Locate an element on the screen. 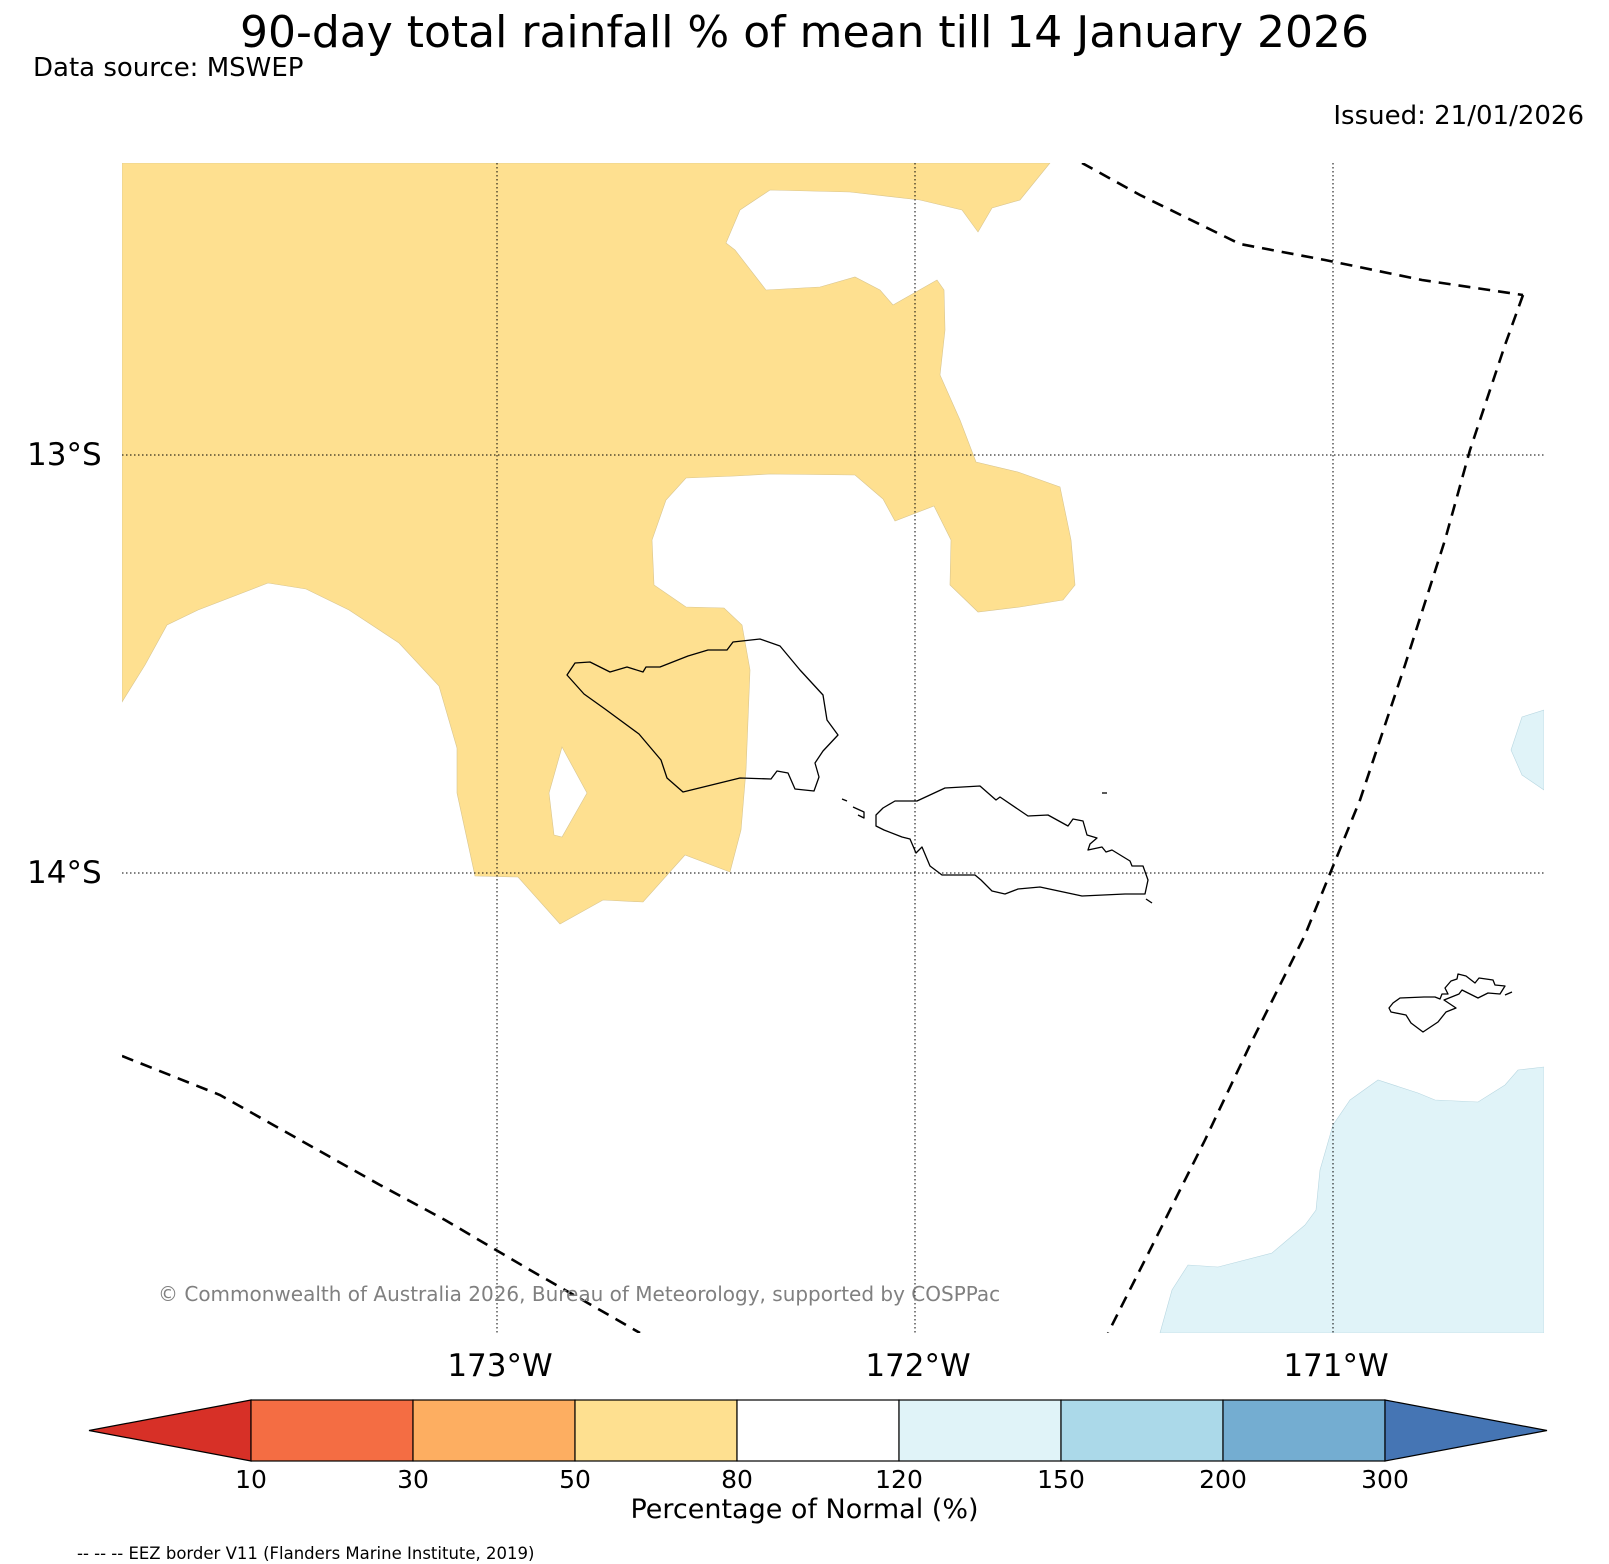  issued-date: Issued: 21/01/2026 is located at coordinates (1458, 116).